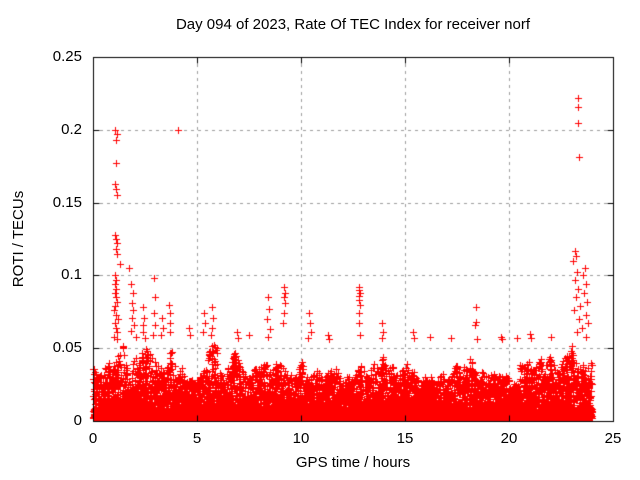 The image size is (640, 480). Describe the element at coordinates (67, 56) in the screenshot. I see `y-tick-label: 0.25` at that location.